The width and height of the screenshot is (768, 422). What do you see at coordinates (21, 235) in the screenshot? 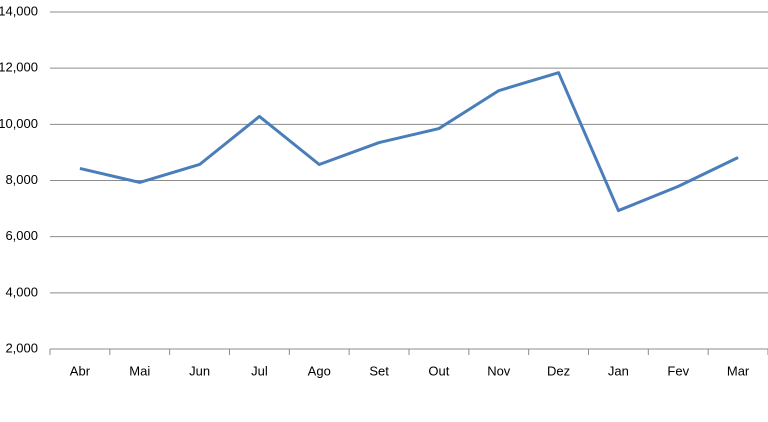
I see `y-tick-label: 6,000` at bounding box center [21, 235].